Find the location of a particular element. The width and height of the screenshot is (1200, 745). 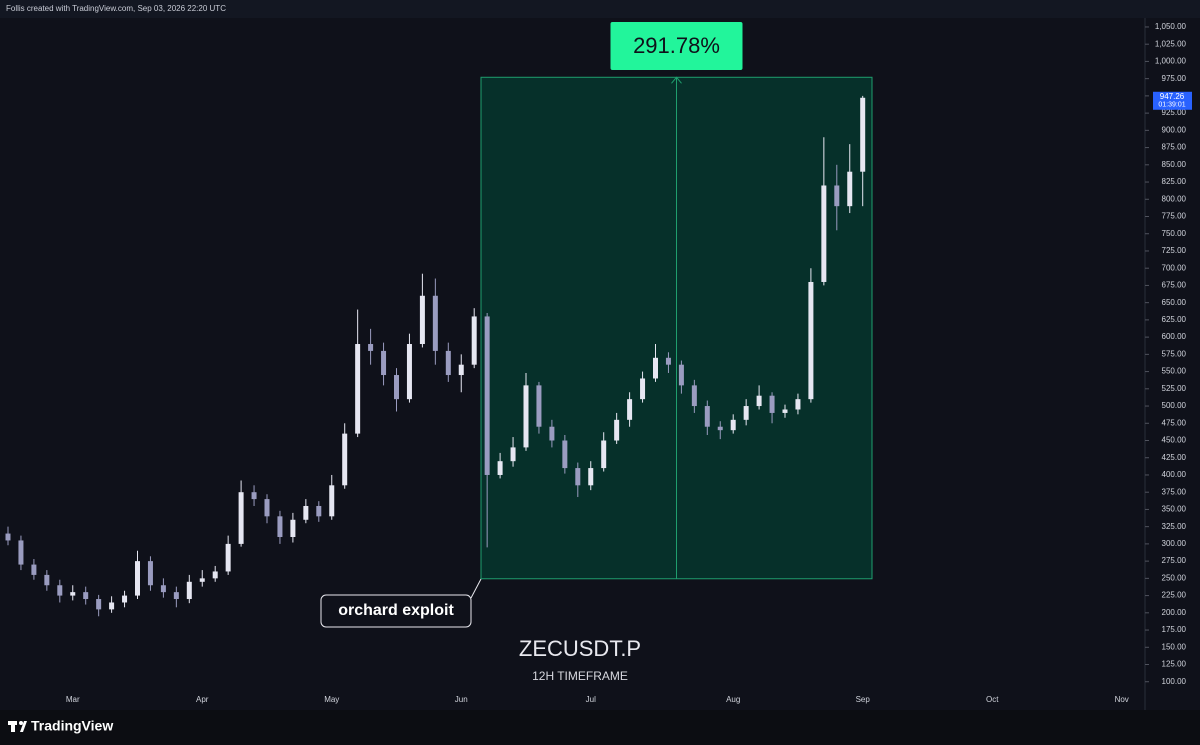

y-tick-label: 600.00 is located at coordinates (1174, 336).